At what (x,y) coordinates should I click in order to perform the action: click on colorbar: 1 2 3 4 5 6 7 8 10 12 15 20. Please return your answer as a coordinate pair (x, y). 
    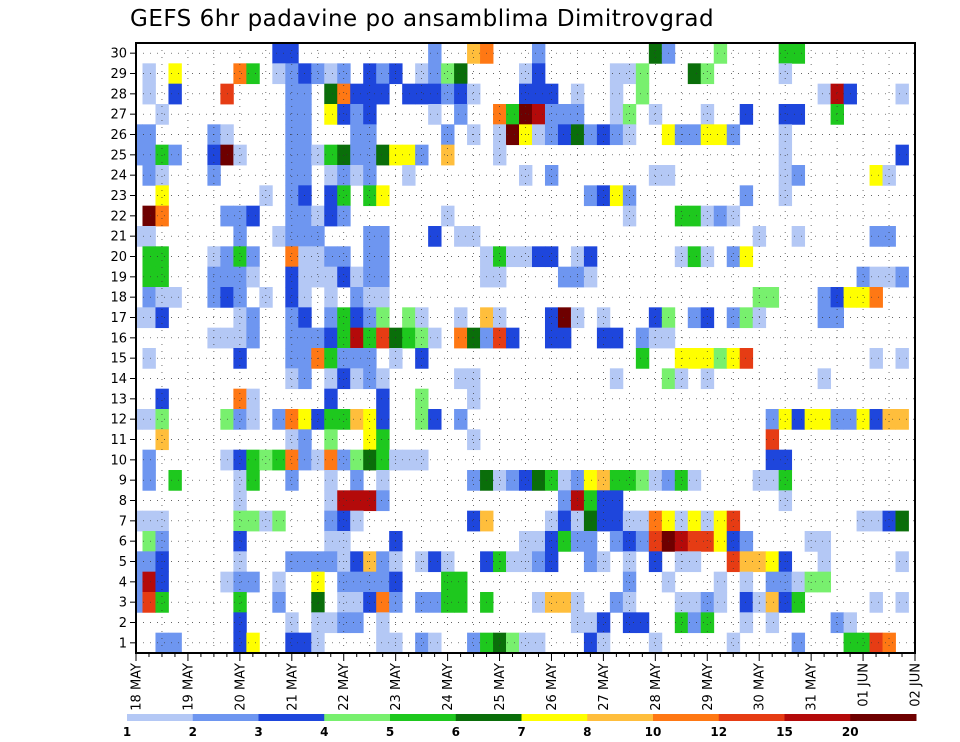
    Looking at the image, I should click on (520, 726).